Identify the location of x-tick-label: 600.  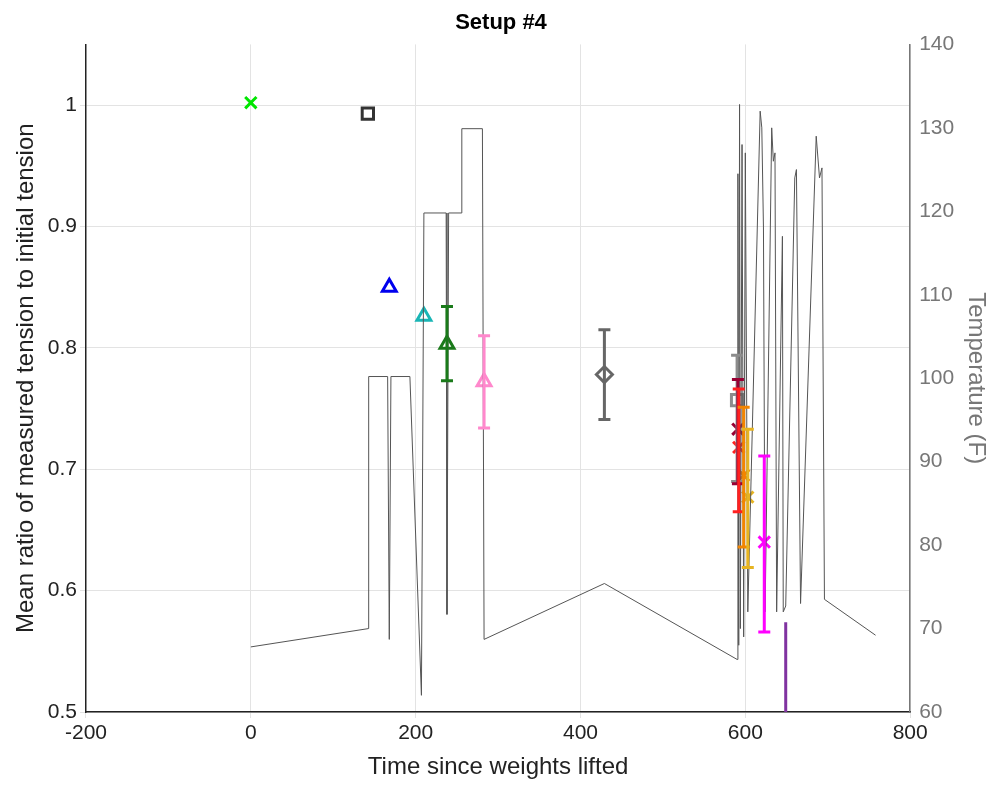
(745, 732).